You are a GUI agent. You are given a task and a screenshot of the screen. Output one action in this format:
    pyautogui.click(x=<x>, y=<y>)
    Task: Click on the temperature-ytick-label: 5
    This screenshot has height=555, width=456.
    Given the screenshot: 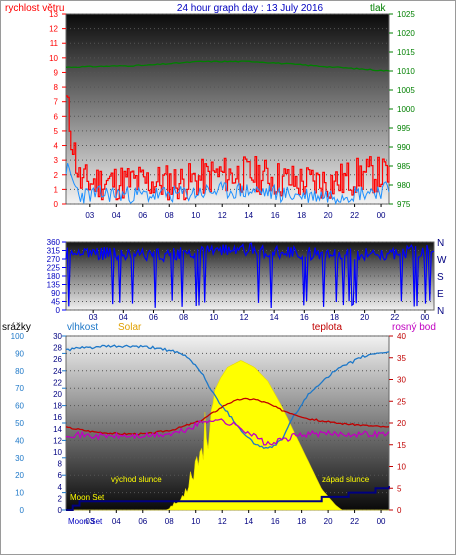 What is the action you would take?
    pyautogui.click(x=399, y=488)
    